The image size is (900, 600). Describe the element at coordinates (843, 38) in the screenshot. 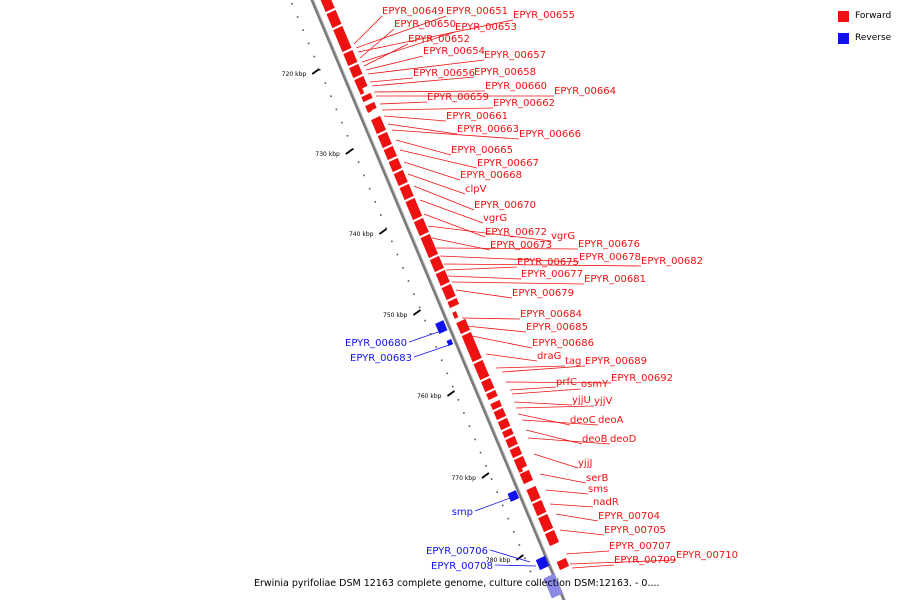

I see `reverse-swatch` at that location.